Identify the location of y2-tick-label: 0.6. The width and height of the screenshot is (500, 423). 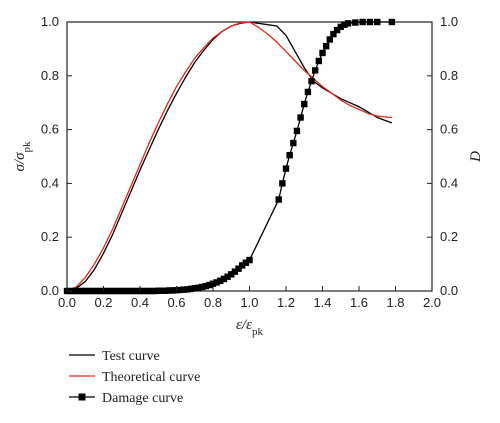
(449, 129).